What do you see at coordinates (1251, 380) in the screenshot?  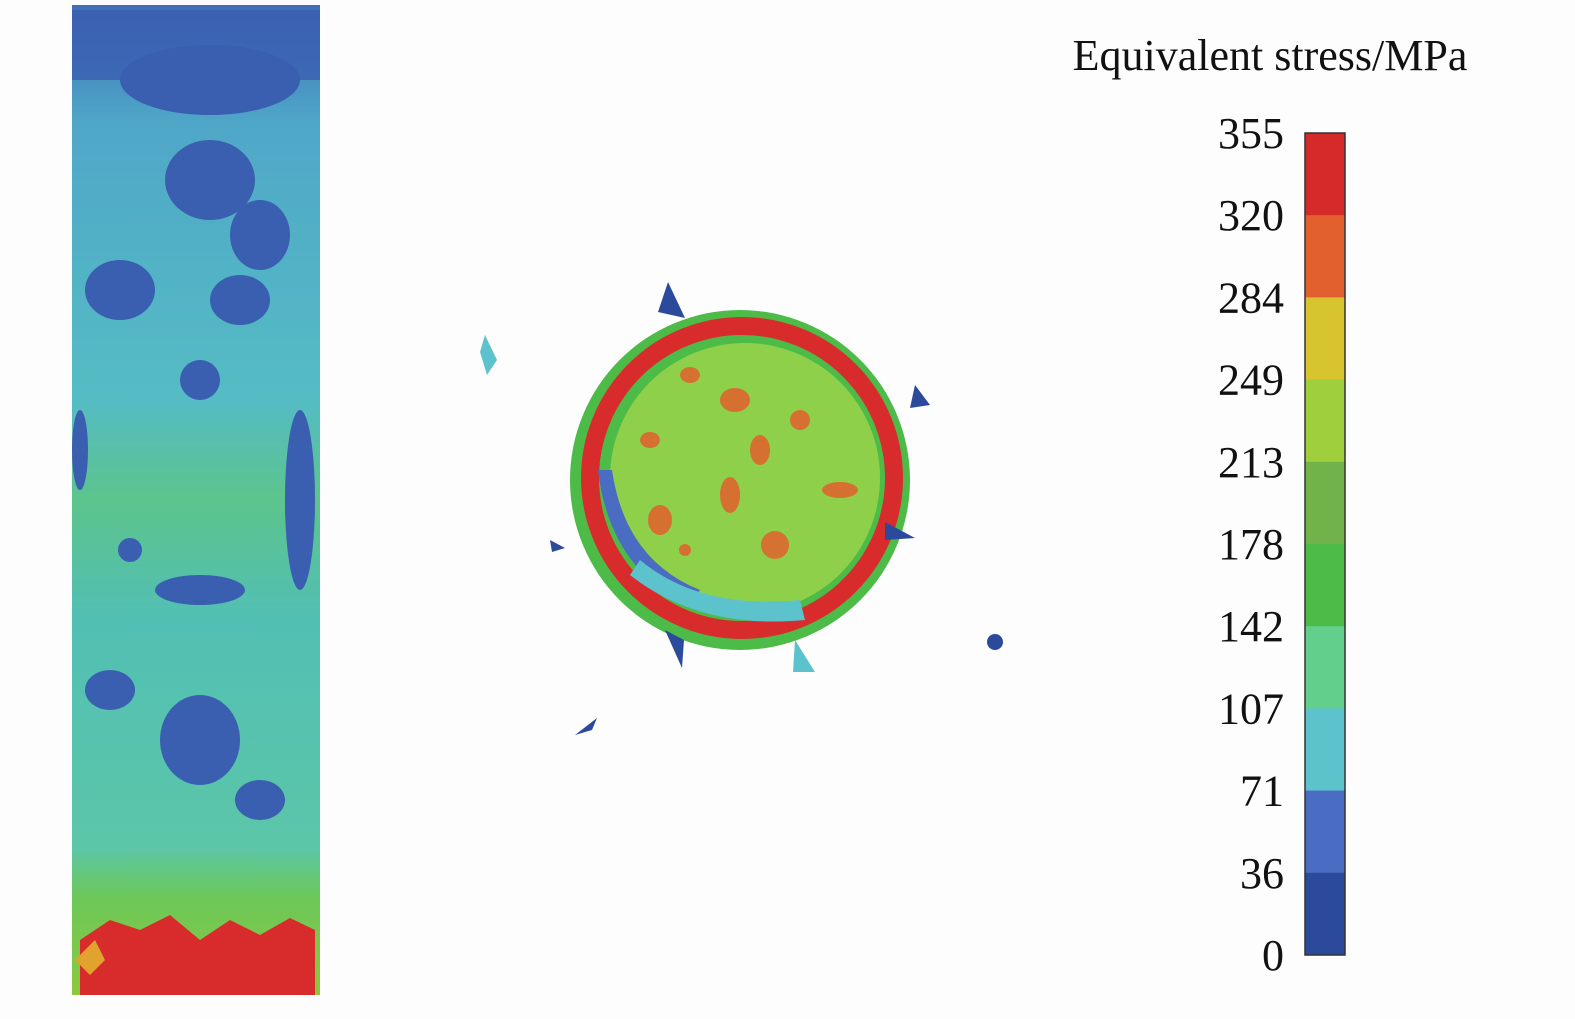 I see `legend-label: 249` at bounding box center [1251, 380].